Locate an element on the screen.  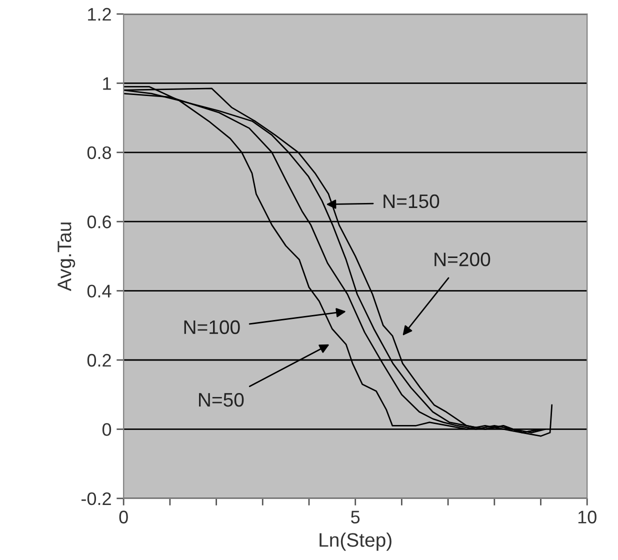
y-tick-label: -0.2 is located at coordinates (96, 499).